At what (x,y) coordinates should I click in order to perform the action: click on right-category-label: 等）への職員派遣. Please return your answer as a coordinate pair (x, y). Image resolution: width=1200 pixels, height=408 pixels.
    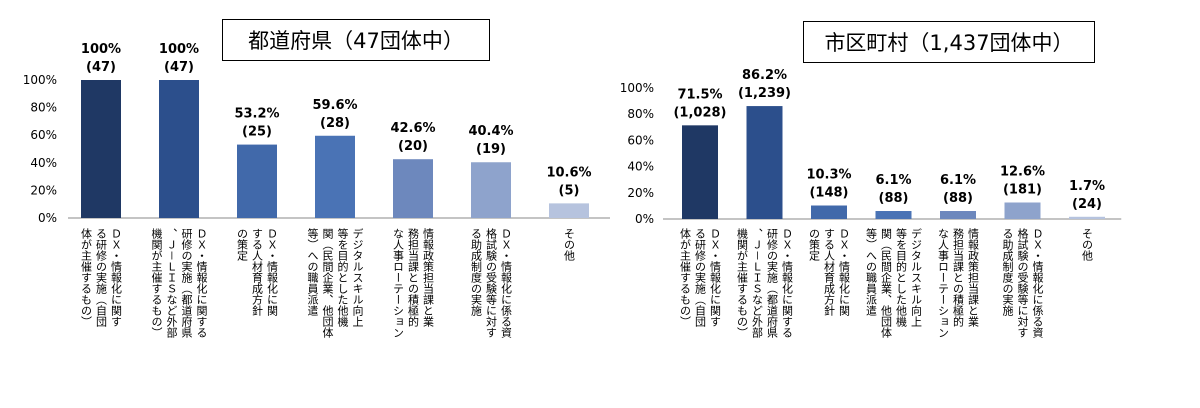
    Looking at the image, I should click on (871, 271).